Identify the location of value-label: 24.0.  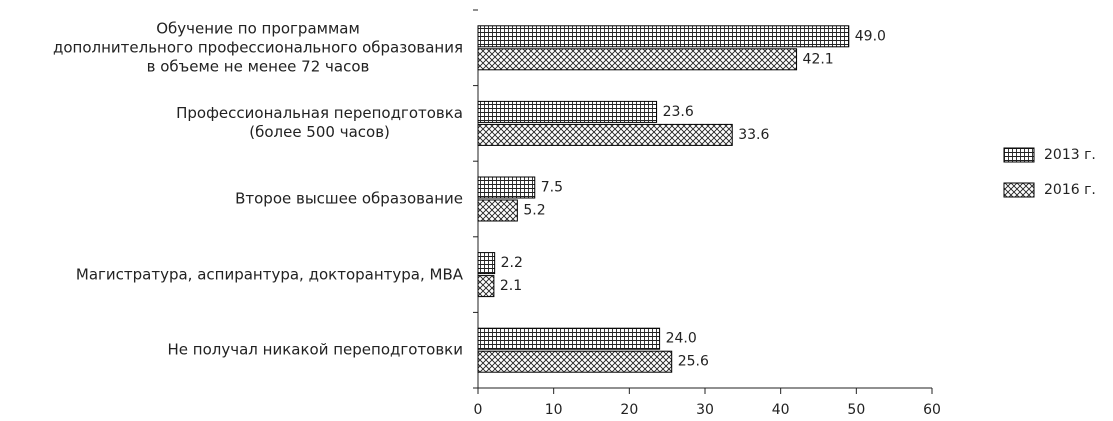
(681, 339).